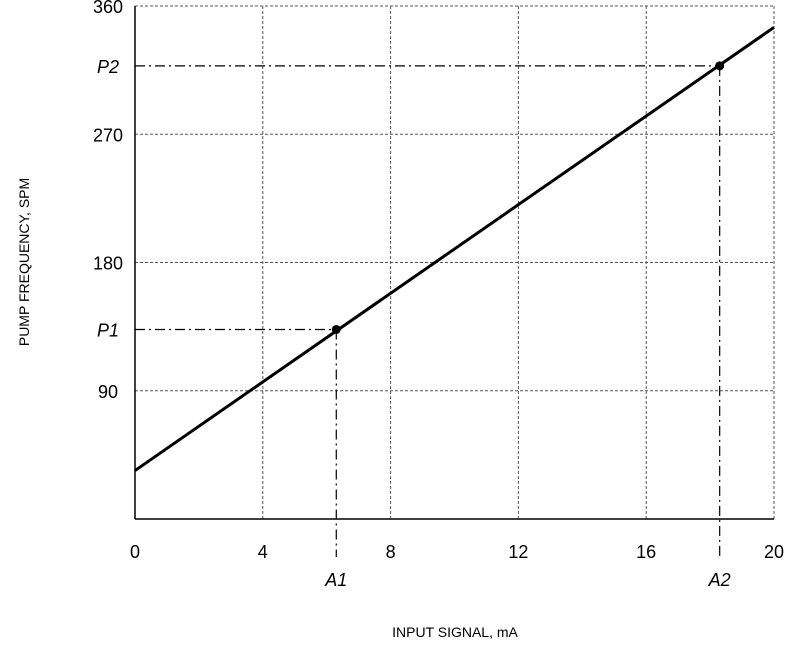 The height and width of the screenshot is (651, 789). What do you see at coordinates (263, 552) in the screenshot?
I see `x-tick-label: 4` at bounding box center [263, 552].